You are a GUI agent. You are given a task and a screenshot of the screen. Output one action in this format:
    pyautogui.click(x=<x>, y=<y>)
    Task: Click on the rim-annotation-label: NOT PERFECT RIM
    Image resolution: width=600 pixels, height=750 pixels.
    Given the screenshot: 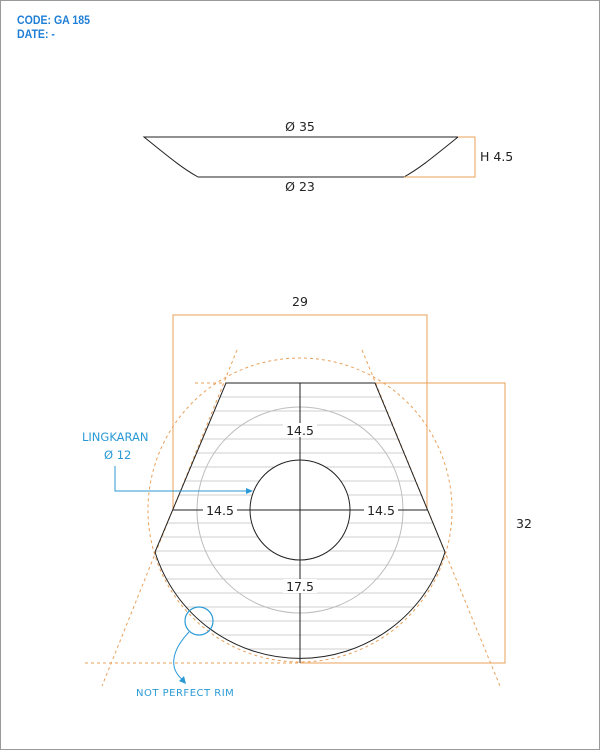 What is the action you would take?
    pyautogui.click(x=185, y=693)
    